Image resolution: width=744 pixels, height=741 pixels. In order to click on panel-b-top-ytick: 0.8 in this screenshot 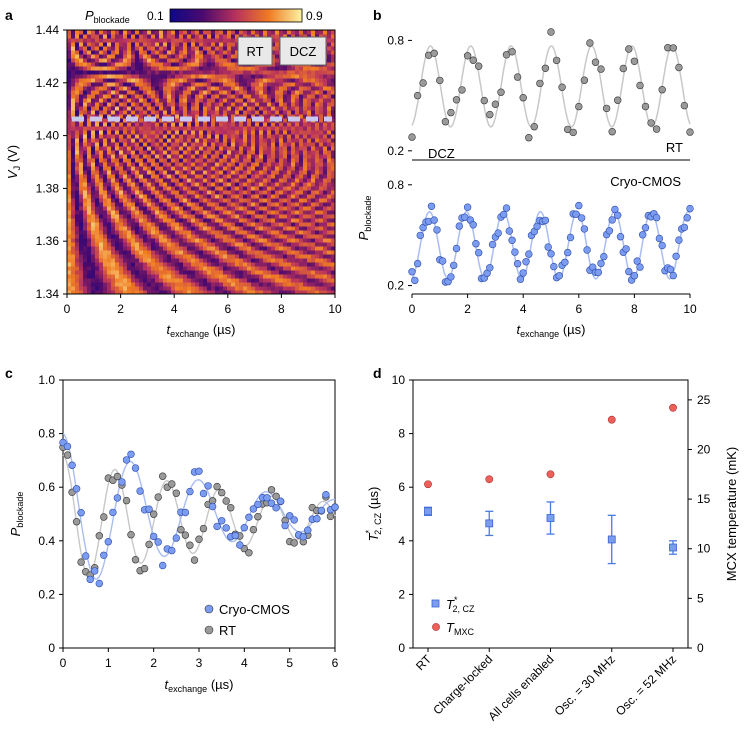, I will do `click(395, 40)`.